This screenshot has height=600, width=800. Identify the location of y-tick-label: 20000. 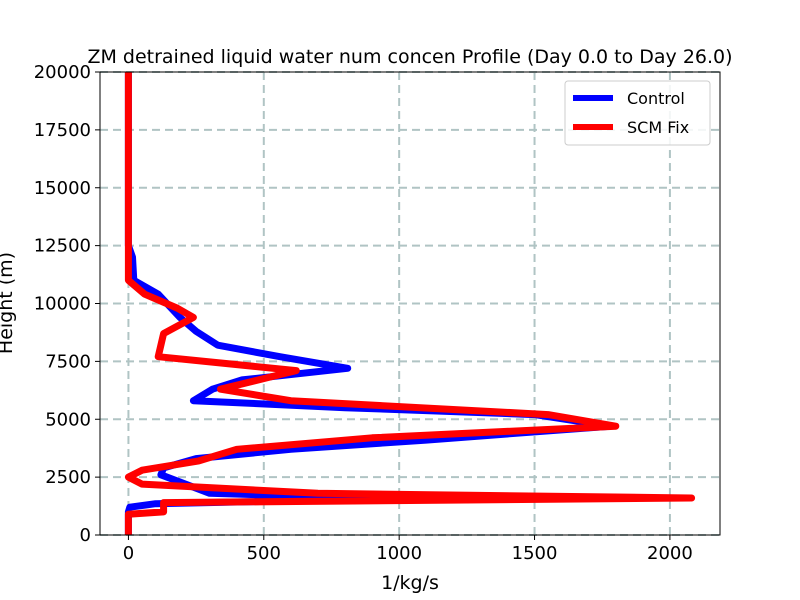
(62, 72).